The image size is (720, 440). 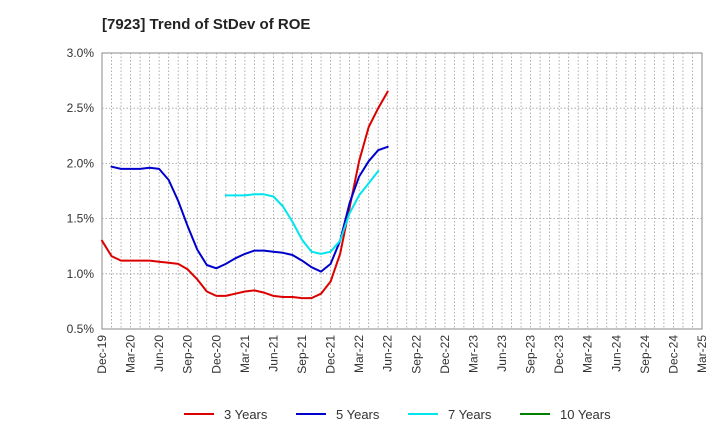 I want to click on x-tick-label: Jun-20, so click(x=159, y=353).